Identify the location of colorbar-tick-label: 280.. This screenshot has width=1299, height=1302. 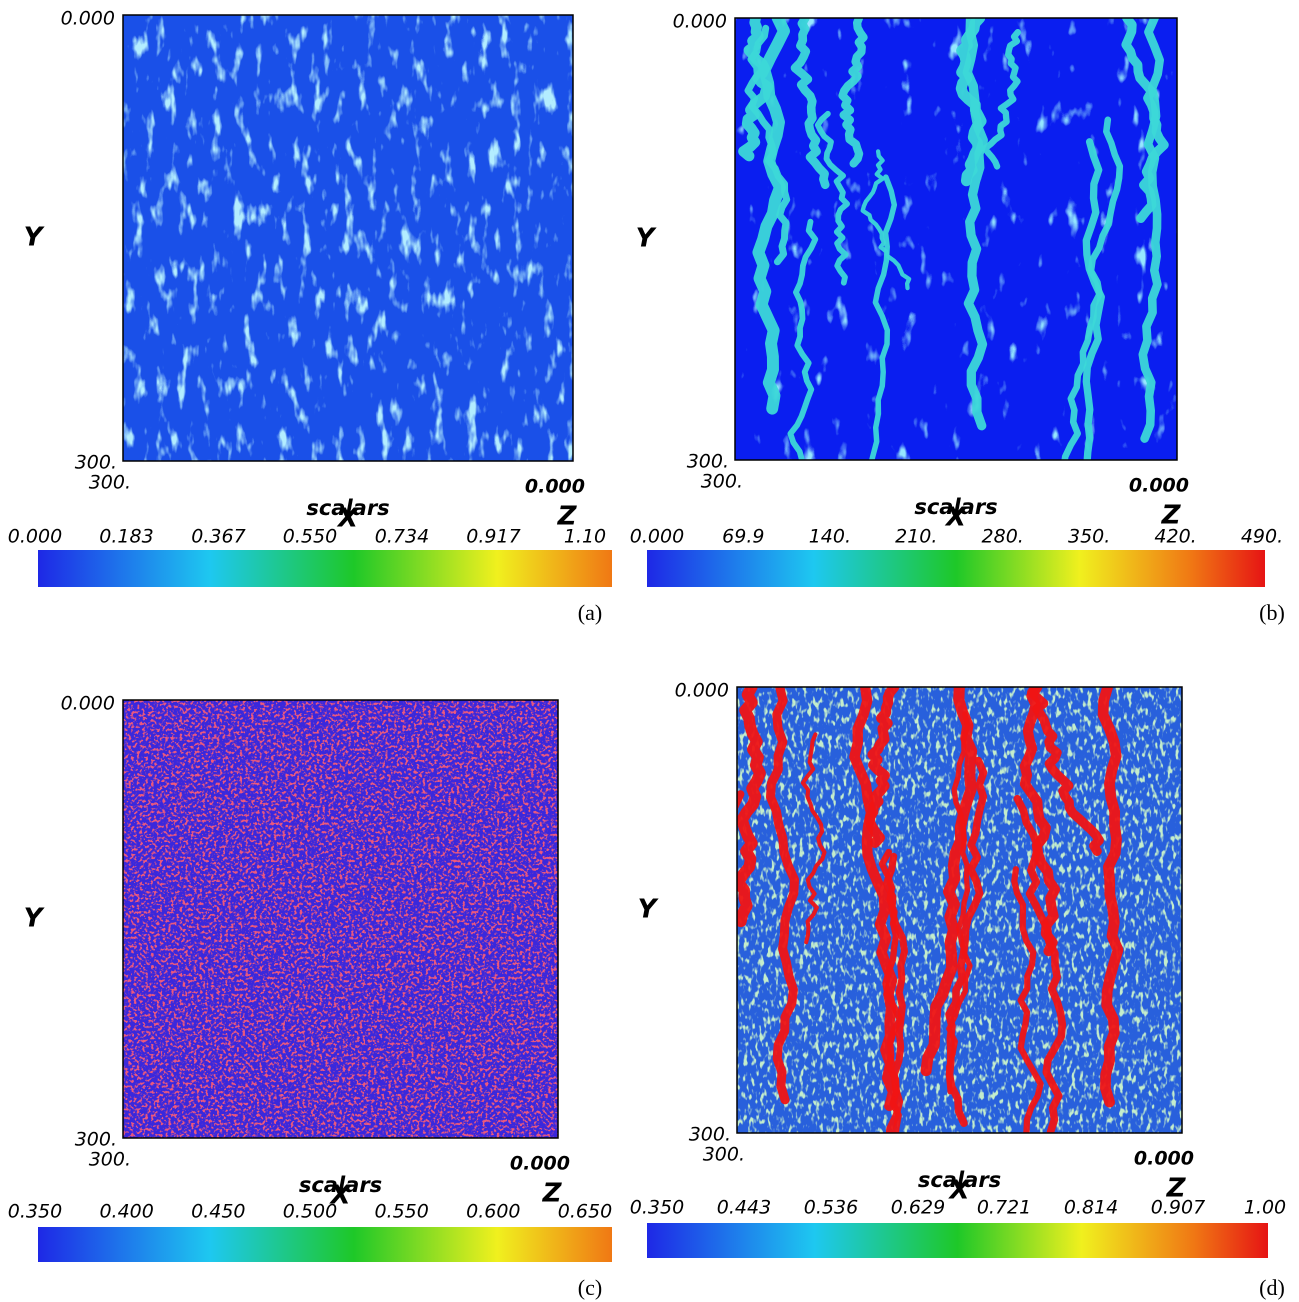
(1003, 537).